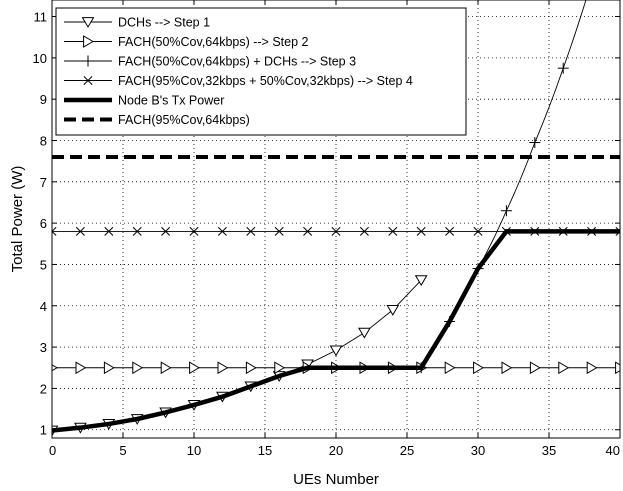 Image resolution: width=623 pixels, height=491 pixels. Describe the element at coordinates (43, 306) in the screenshot. I see `y-tick-label-3: 4` at that location.